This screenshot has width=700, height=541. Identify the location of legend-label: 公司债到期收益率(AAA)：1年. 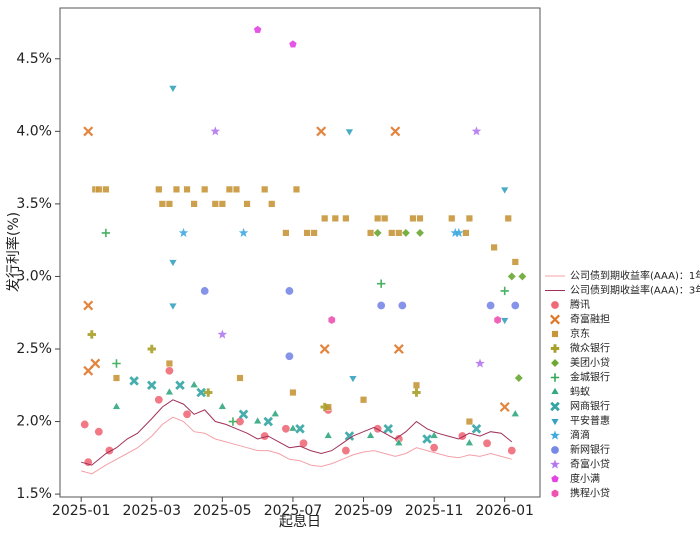
(635, 275).